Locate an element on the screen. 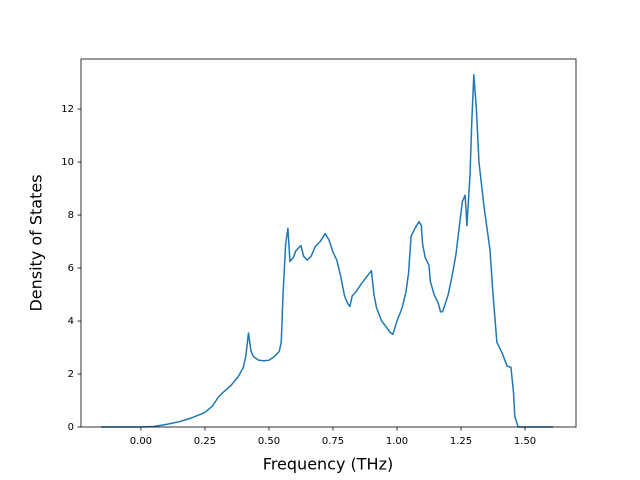 The image size is (640, 480). x-tick-label: 1.25 is located at coordinates (461, 441).